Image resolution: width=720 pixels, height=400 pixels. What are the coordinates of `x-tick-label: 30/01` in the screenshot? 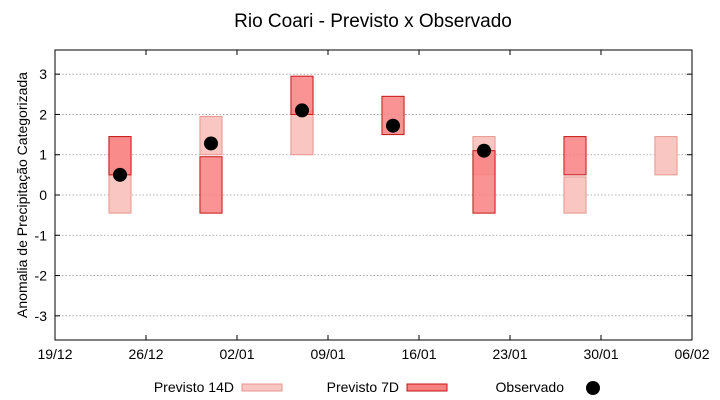 It's located at (600, 354).